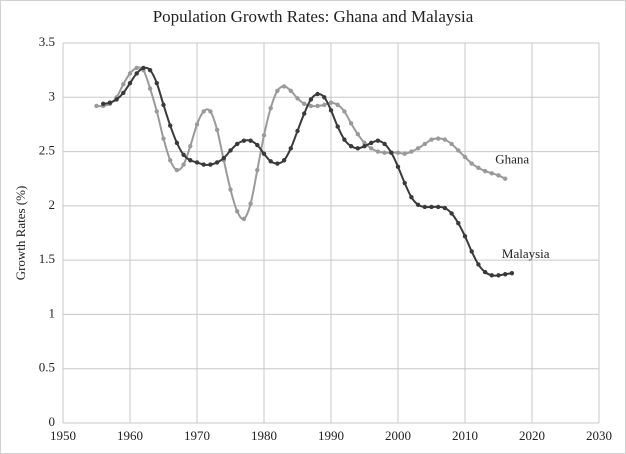 Image resolution: width=626 pixels, height=454 pixels. I want to click on x-tick-label: 2010, so click(465, 435).